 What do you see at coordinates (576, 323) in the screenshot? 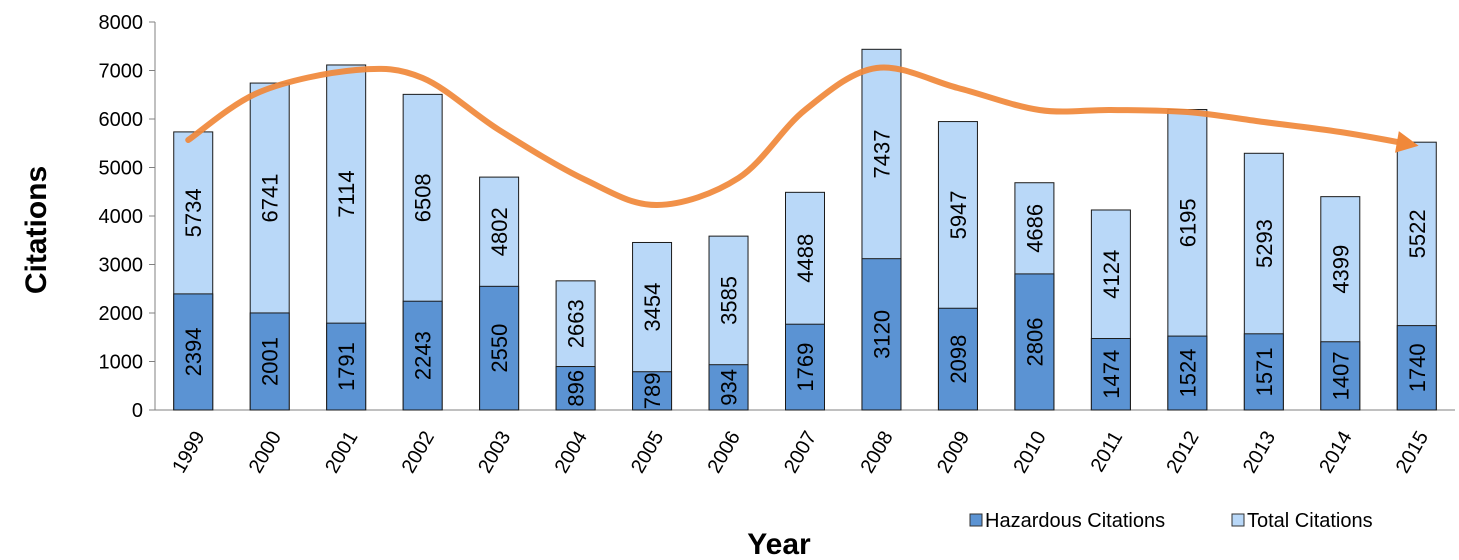
I see `data-label-total: 2663` at bounding box center [576, 323].